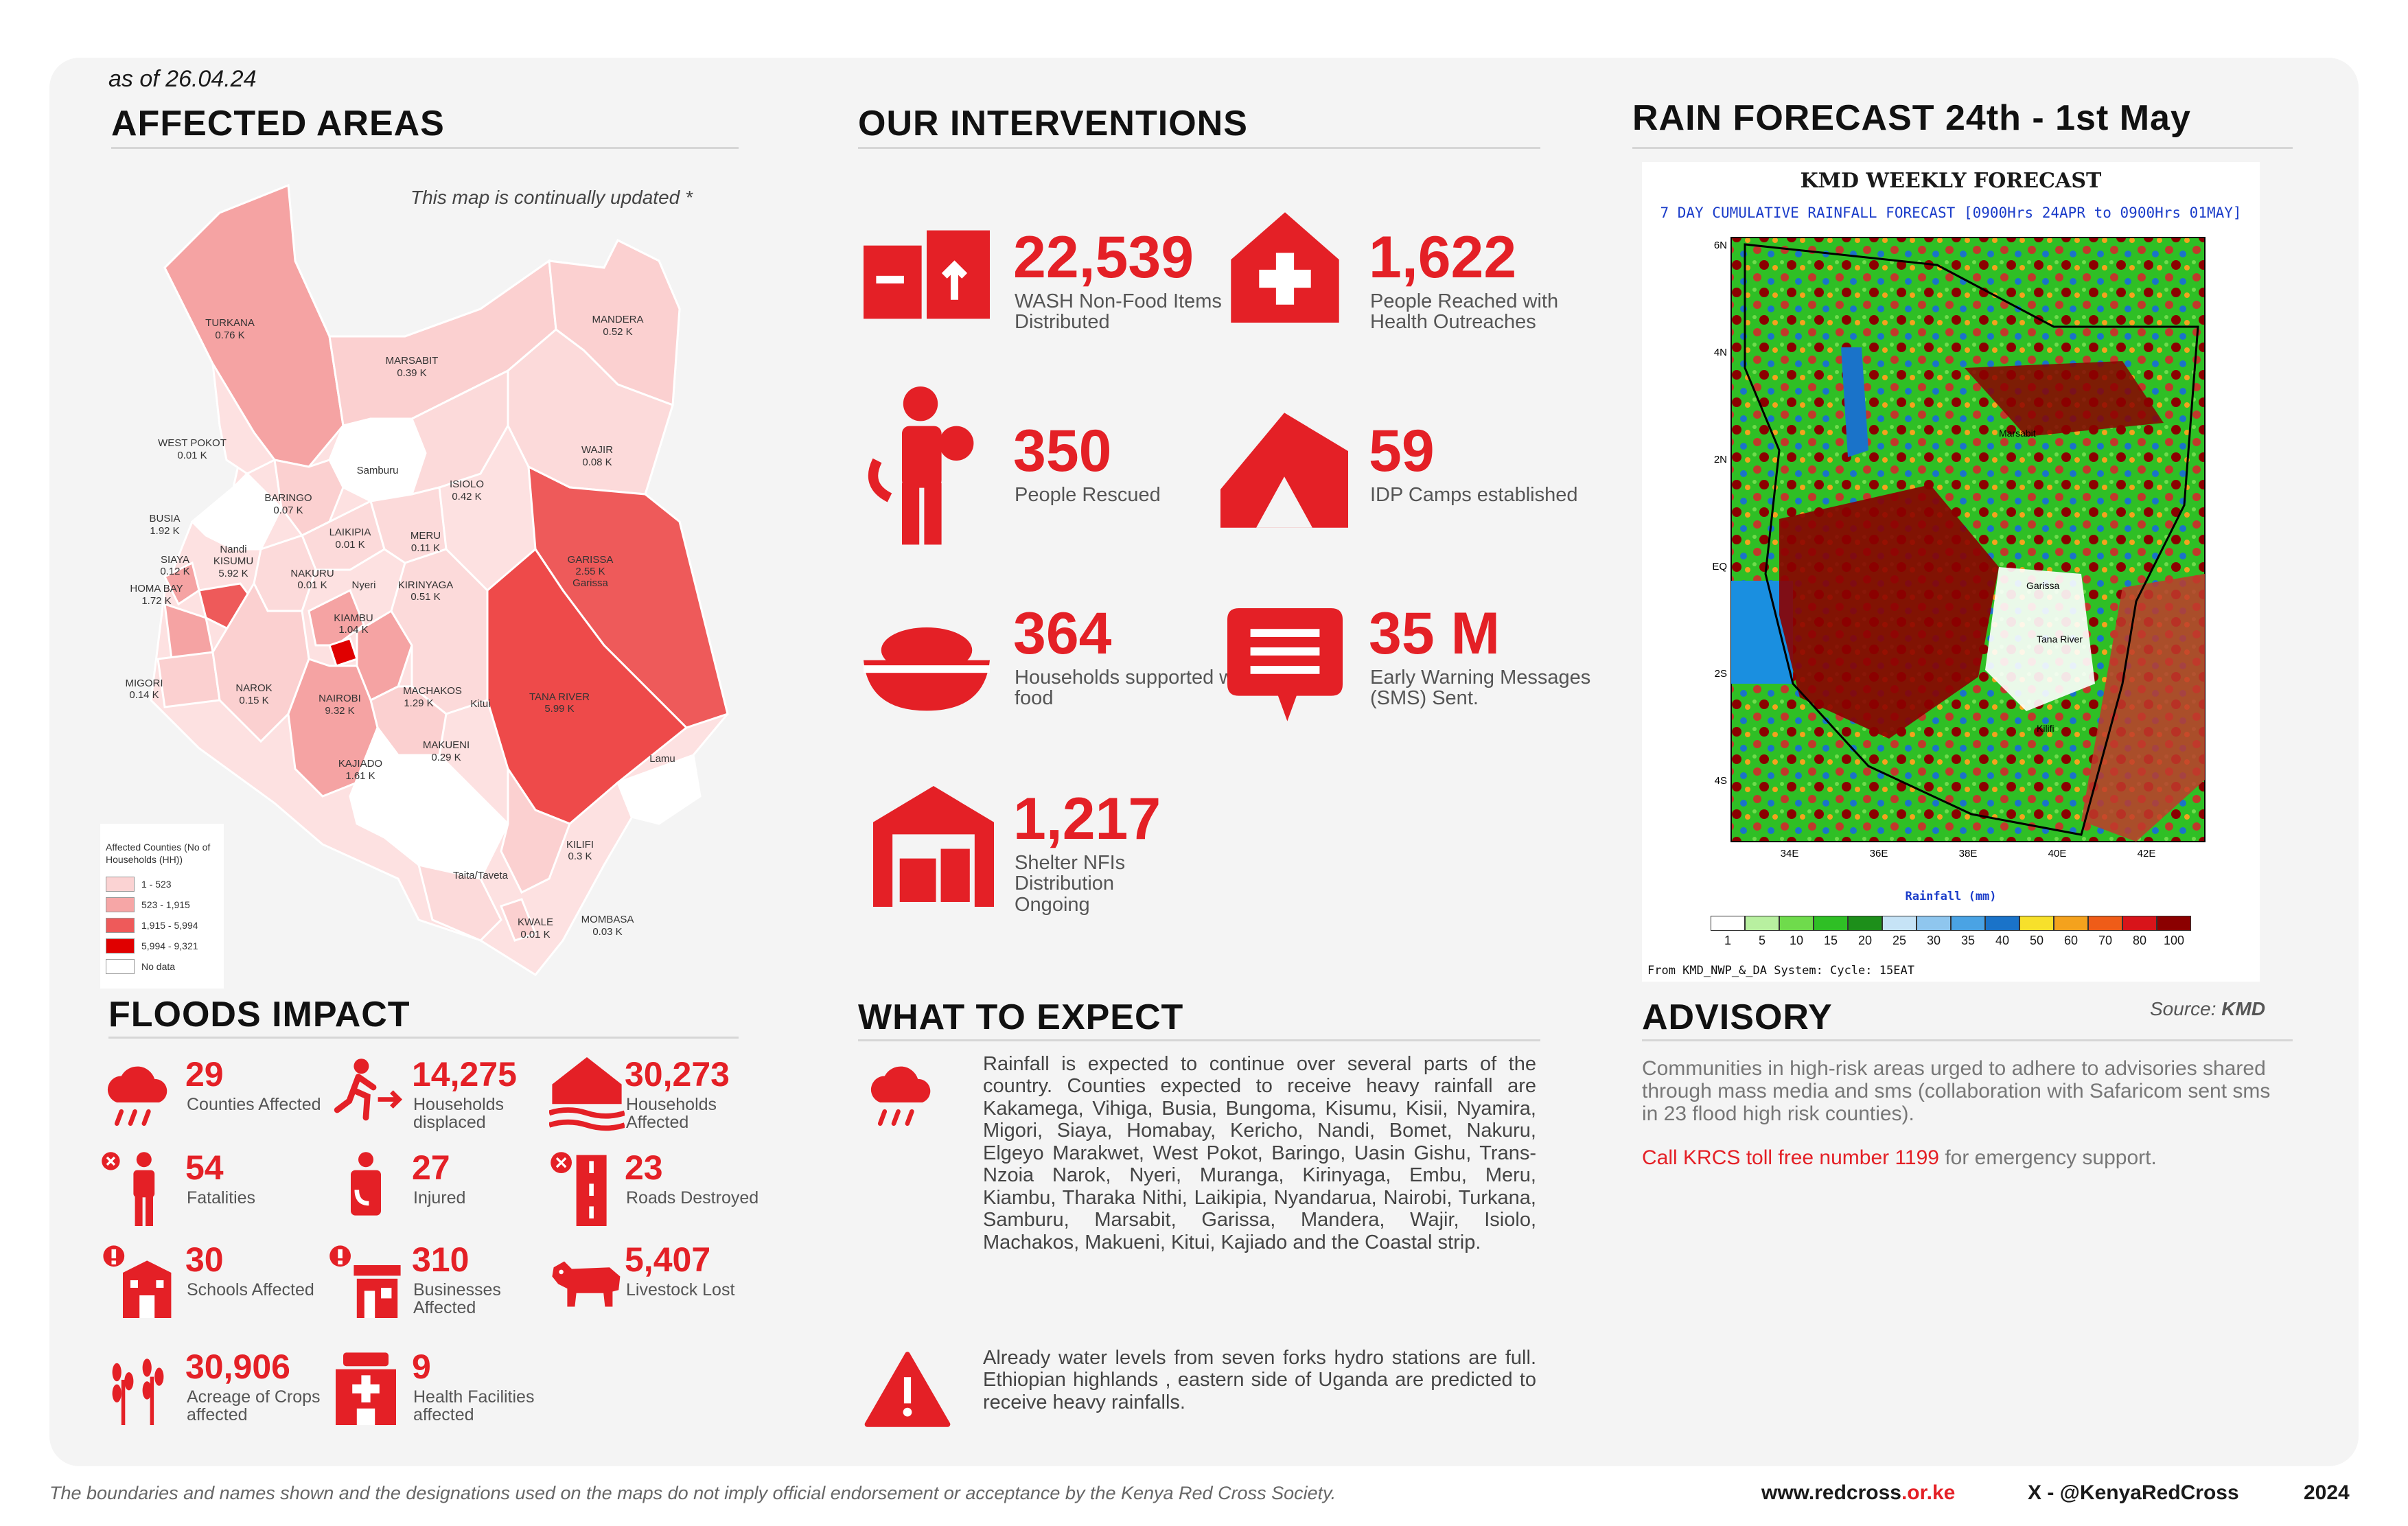  What do you see at coordinates (1480, 689) in the screenshot?
I see `intervention-label: Early Warning Messages (SMS) Sent.` at bounding box center [1480, 689].